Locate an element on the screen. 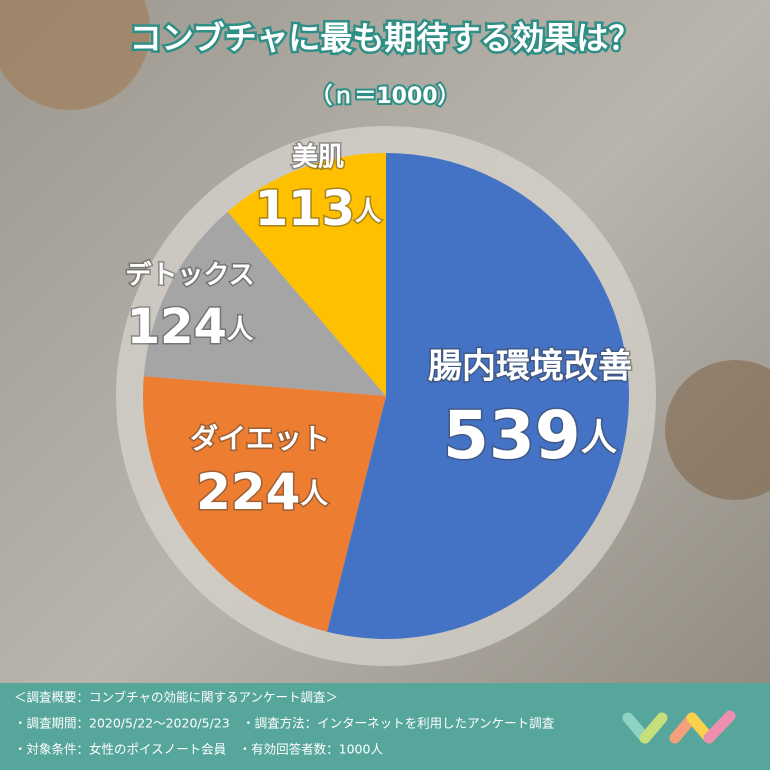 This screenshot has width=770, height=770. nuts-bowl is located at coordinates (75, 55).